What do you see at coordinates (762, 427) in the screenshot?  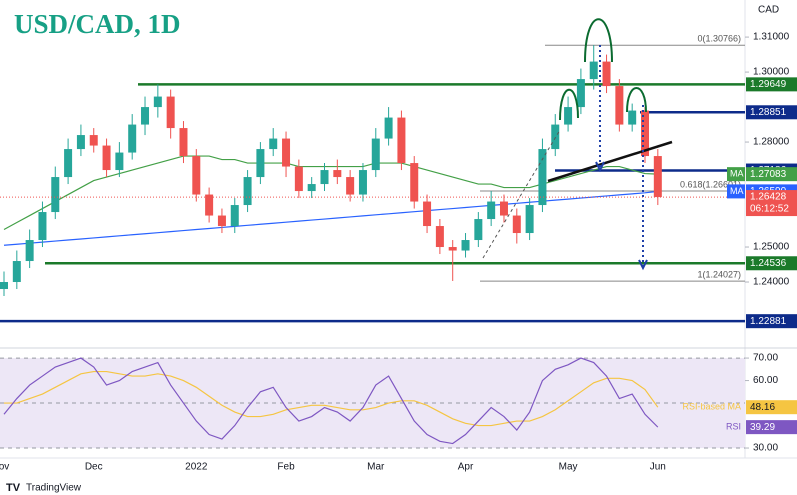 I see `series-tag: 39.29` at bounding box center [762, 427].